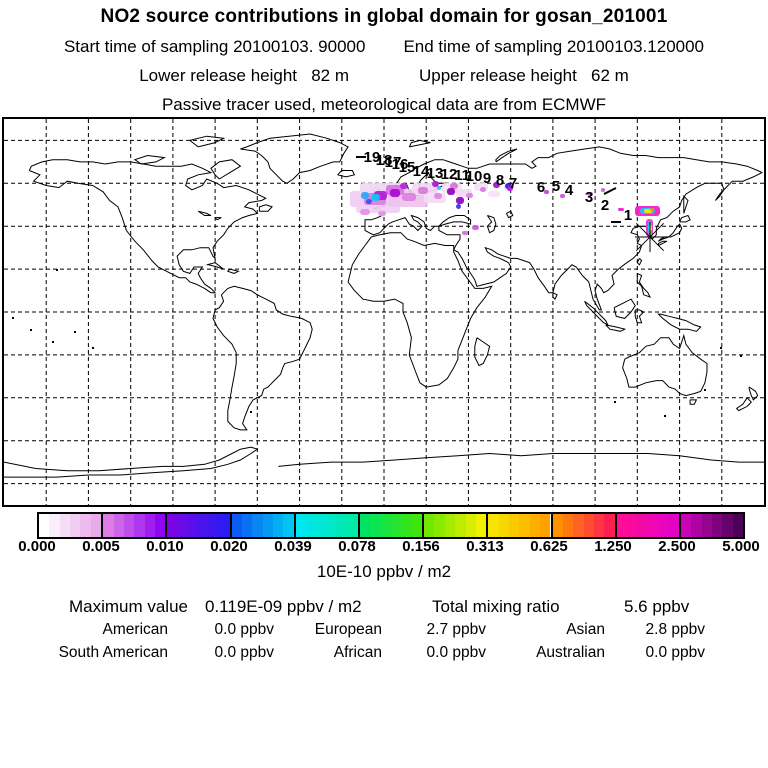 Image resolution: width=768 pixels, height=768 pixels. I want to click on colorbar-units-label: 10E-10 ppbv / m2, so click(384, 571).